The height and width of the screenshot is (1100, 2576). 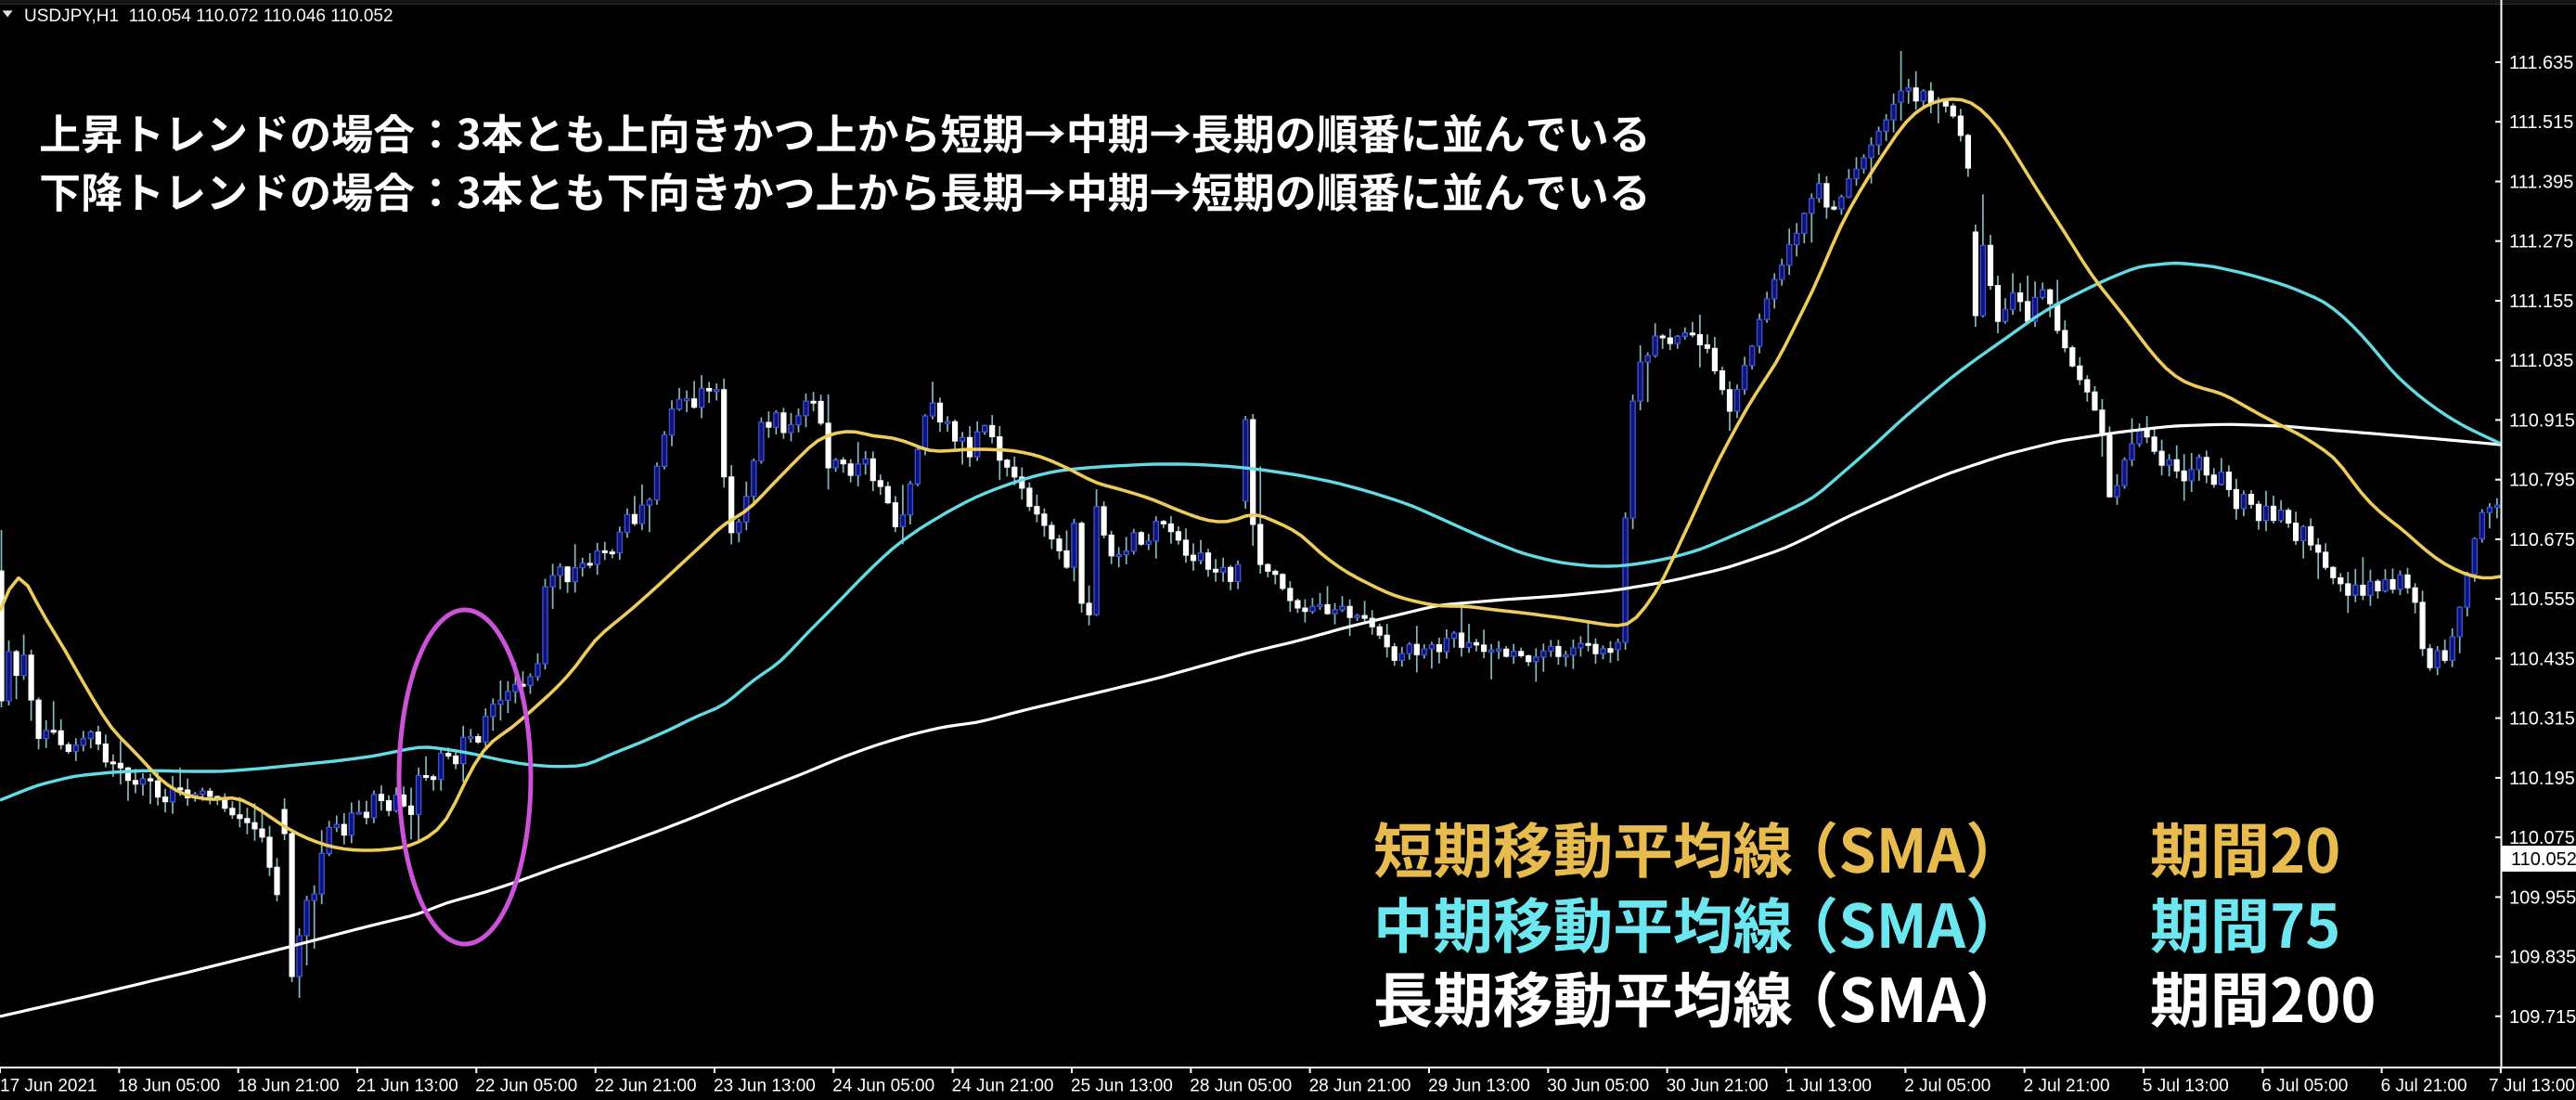 I want to click on svg-text: 7 Jul 13:00, so click(x=2532, y=1087).